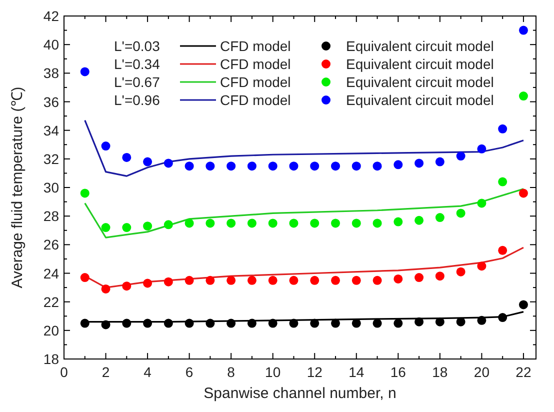 The height and width of the screenshot is (412, 554). I want to click on y-tick-label: 30, so click(51, 188).